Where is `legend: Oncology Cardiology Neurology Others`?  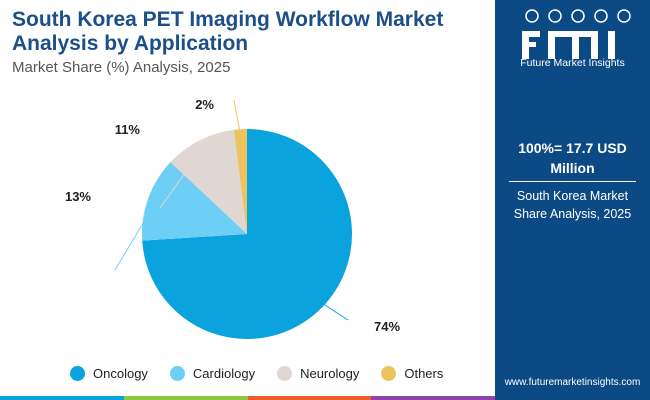
legend: Oncology Cardiology Neurology Others is located at coordinates (267, 373).